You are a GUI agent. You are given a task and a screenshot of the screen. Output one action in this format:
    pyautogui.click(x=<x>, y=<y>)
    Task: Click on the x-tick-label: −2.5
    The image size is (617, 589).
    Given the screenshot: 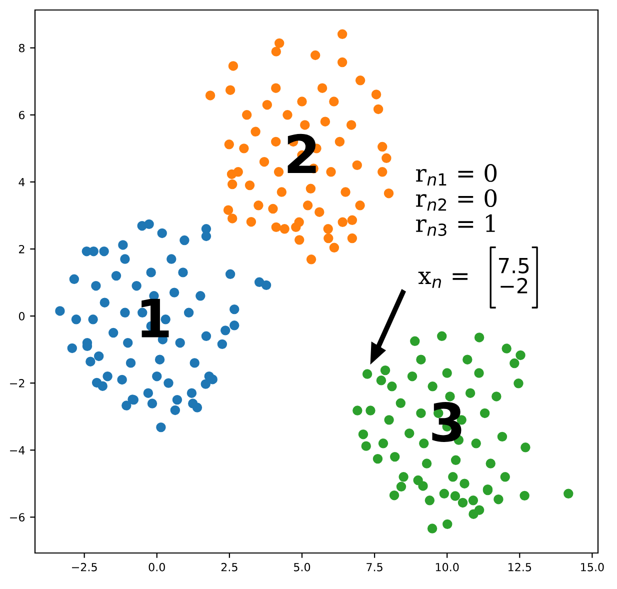 What is the action you would take?
    pyautogui.click(x=84, y=567)
    